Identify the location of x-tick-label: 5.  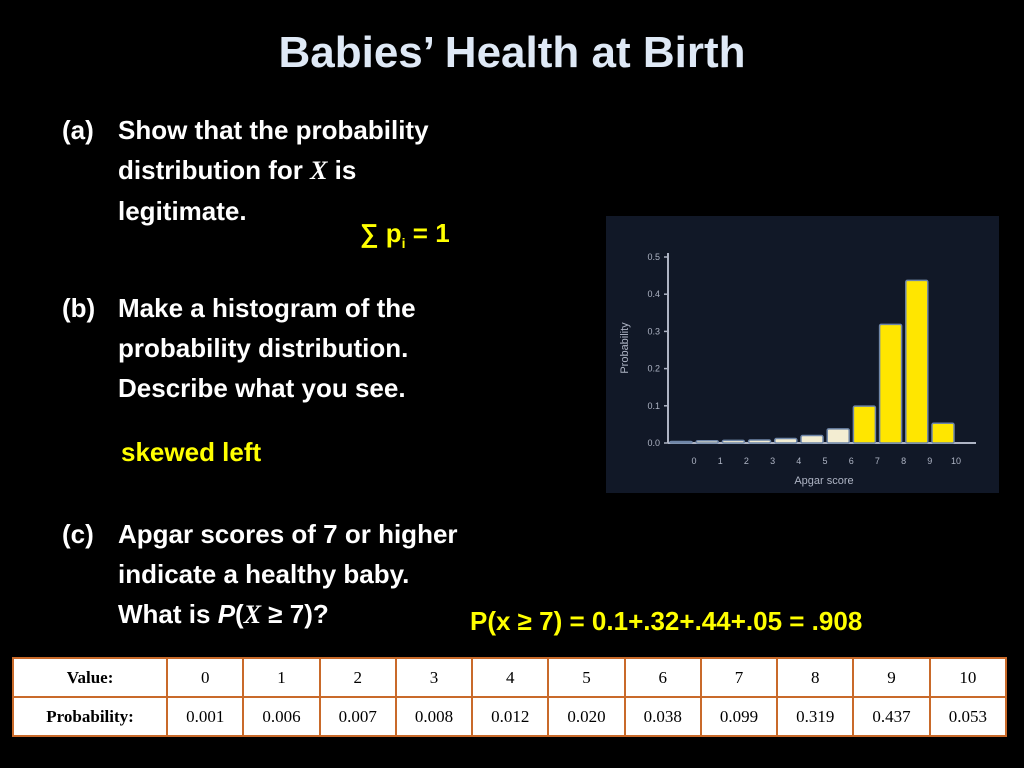
(824, 461).